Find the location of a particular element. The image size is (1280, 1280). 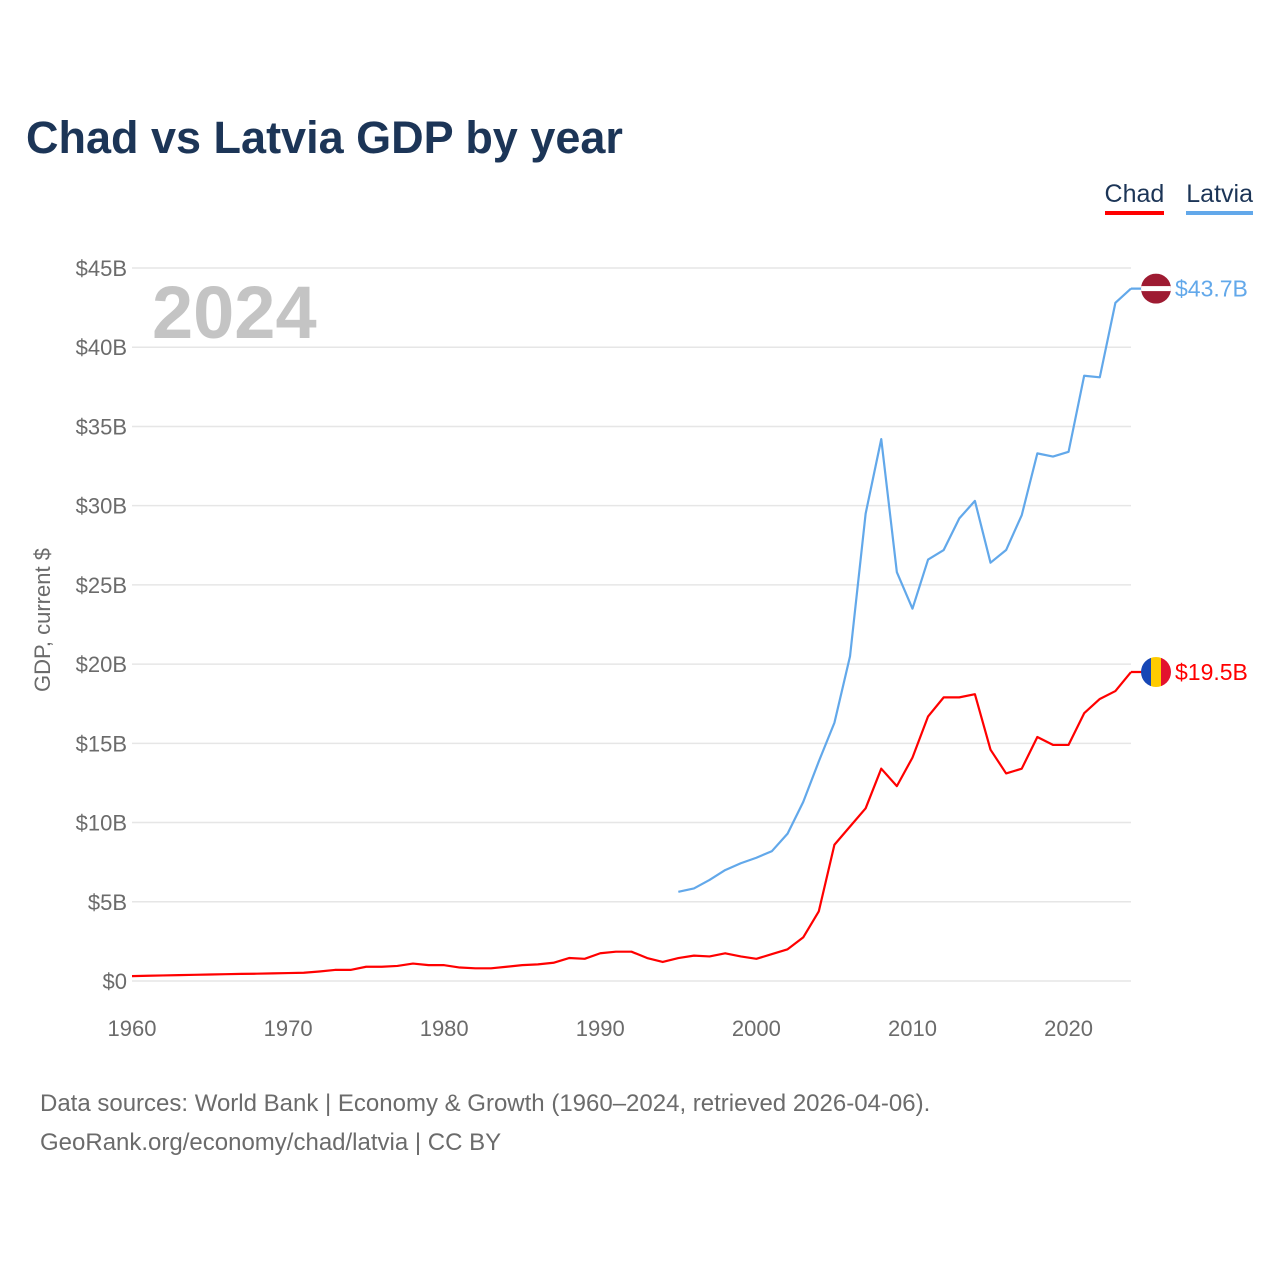

x-tick-label: 1990 is located at coordinates (600, 1028).